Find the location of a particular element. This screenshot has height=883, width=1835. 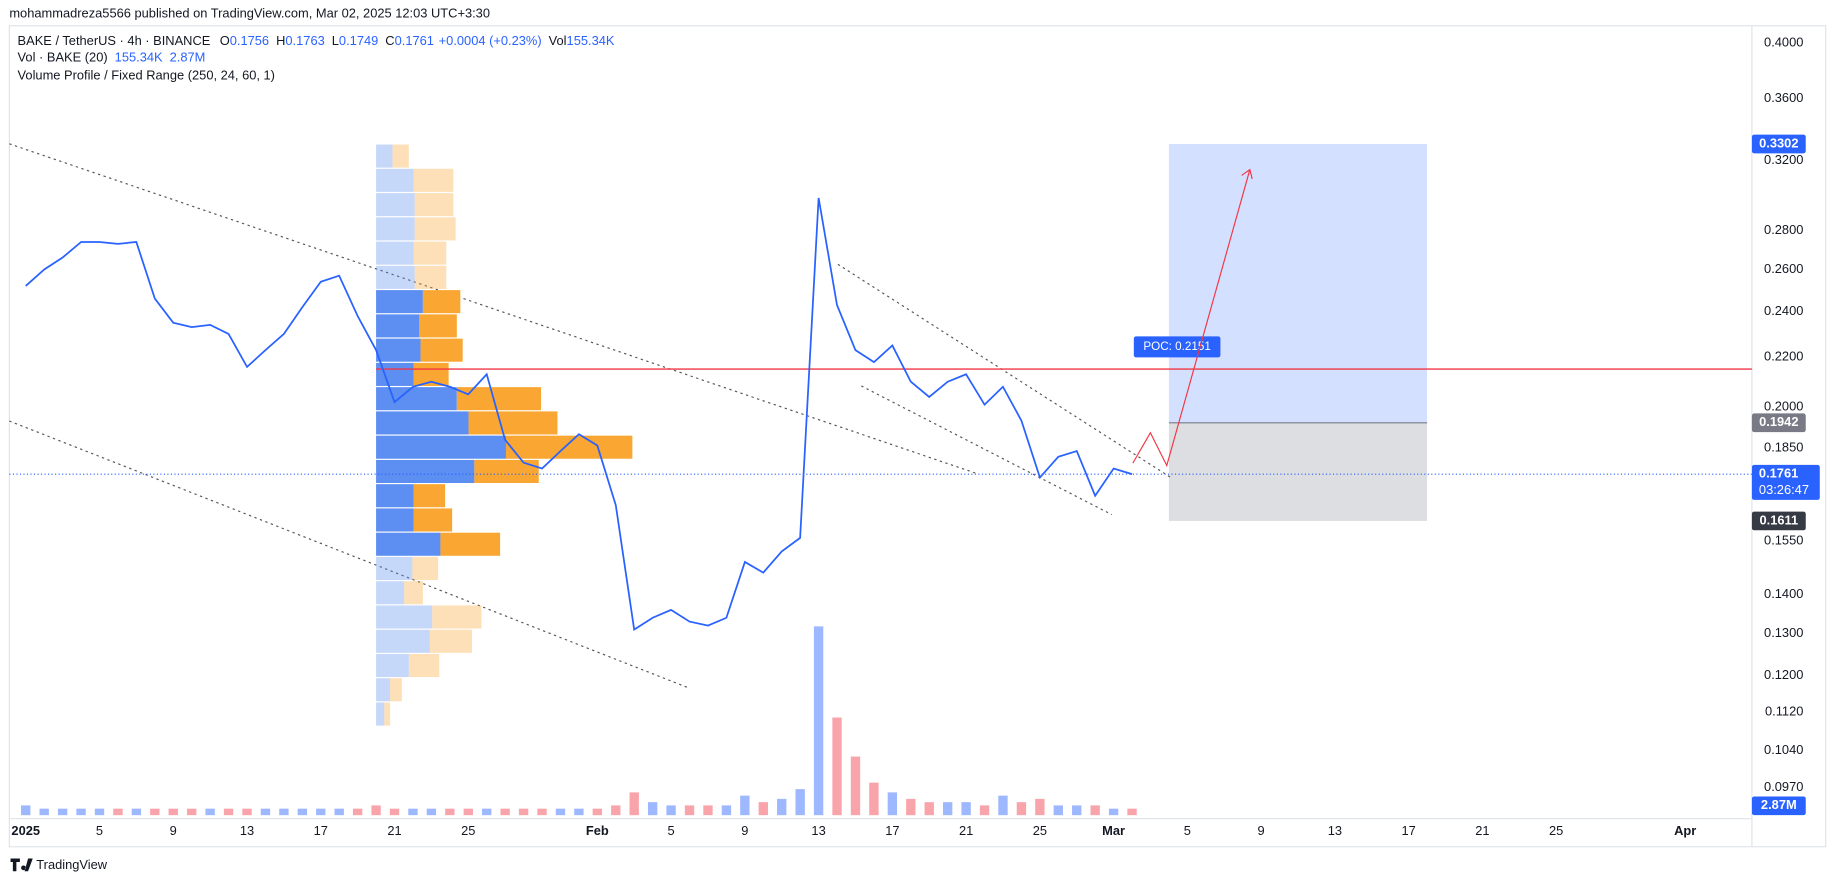

y-tick-label: 0.2400 is located at coordinates (1783, 310).